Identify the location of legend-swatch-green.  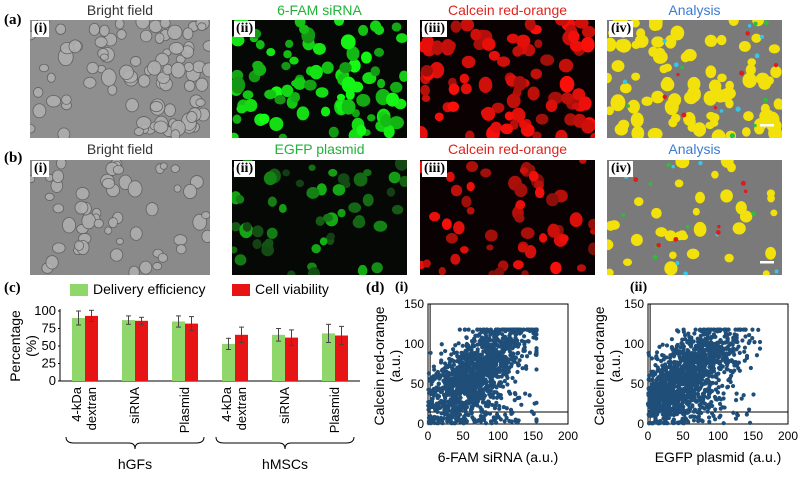
(79, 290).